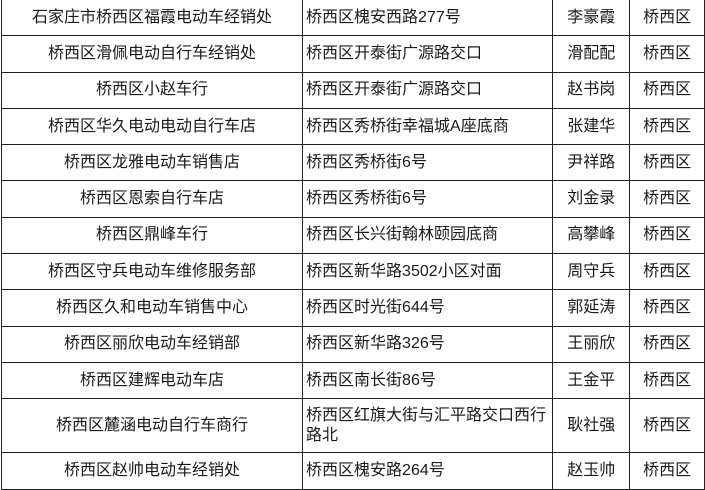 This screenshot has width=705, height=490. I want to click on table-row: 桥西区滑佩电动自行车经销处 桥西区开泰街广源路交口 滑配配 桥西区, so click(352, 54).